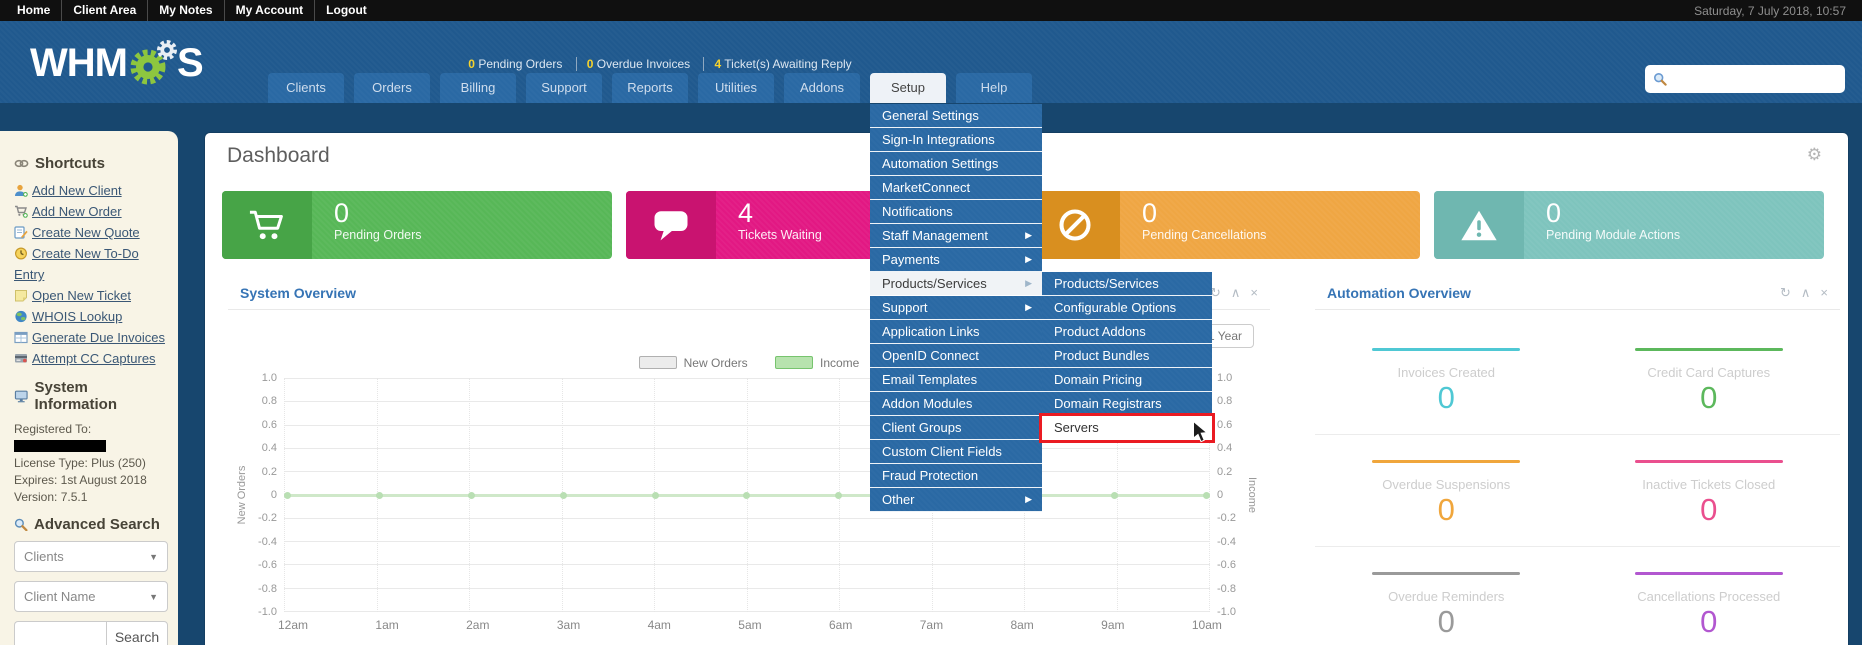  What do you see at coordinates (780, 235) in the screenshot?
I see `stat-label: Tickets Waiting` at bounding box center [780, 235].